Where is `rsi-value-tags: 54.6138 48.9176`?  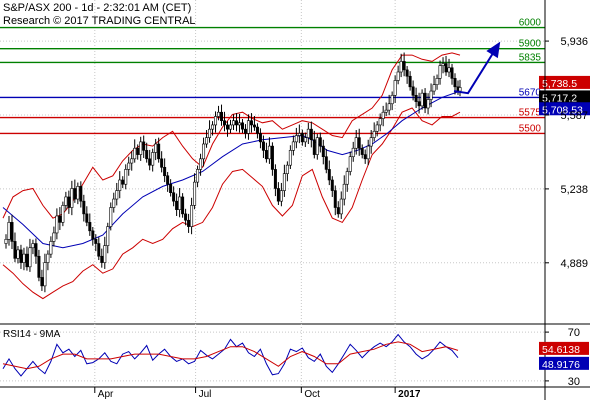
rsi-value-tags: 54.6138 48.9176 is located at coordinates (564, 356).